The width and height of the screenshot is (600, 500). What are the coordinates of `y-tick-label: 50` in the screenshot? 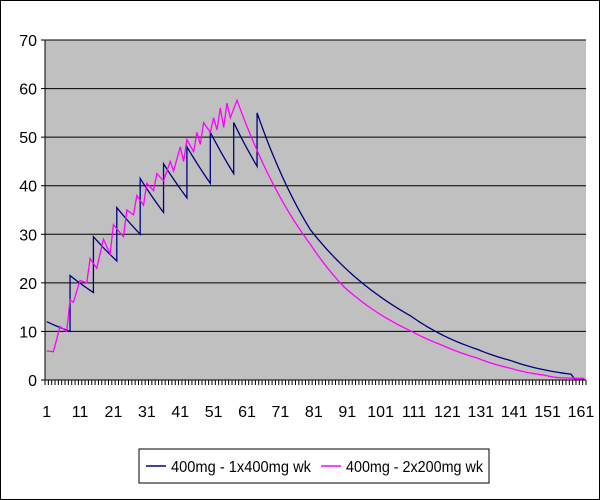 It's located at (28, 138).